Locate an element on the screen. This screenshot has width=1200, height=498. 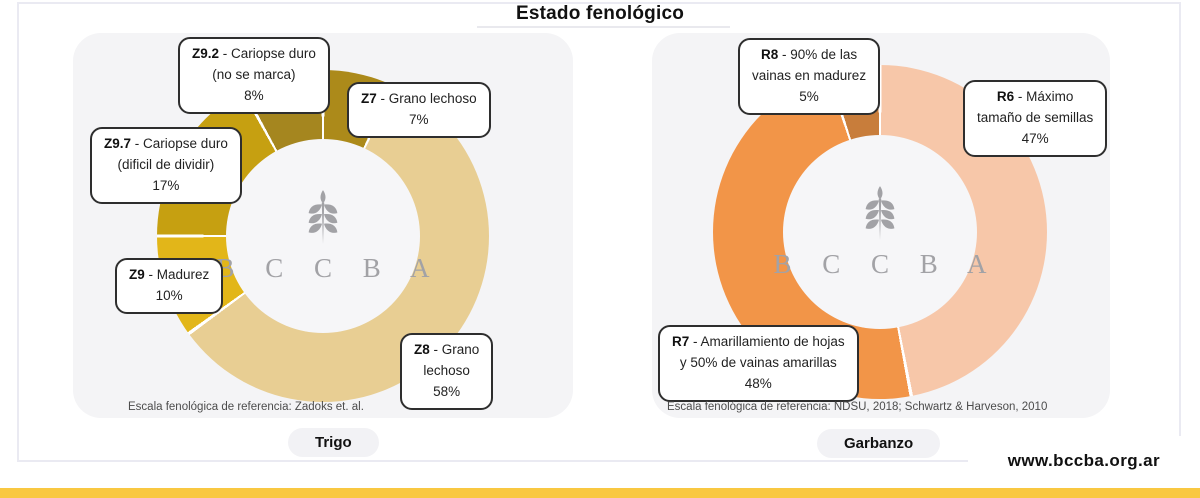
callout-z9: Z9 - Madurez 10% is located at coordinates (169, 286).